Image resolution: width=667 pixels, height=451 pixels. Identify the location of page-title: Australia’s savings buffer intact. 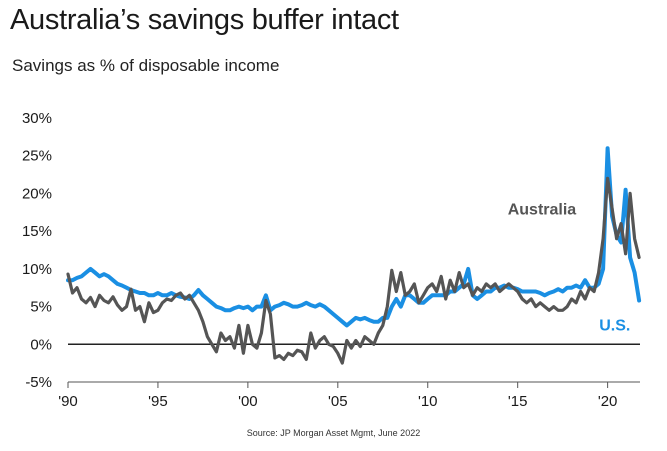
(204, 20).